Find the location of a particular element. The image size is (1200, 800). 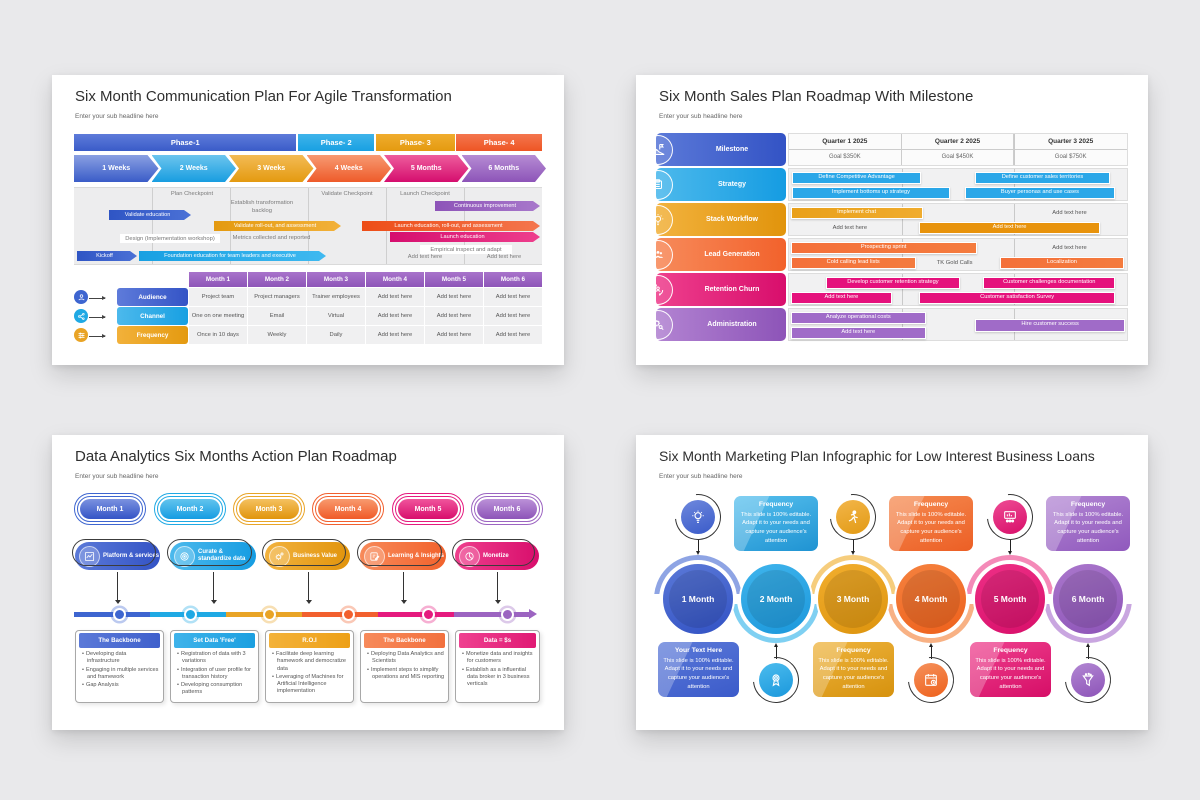

frequency-icon is located at coordinates (81, 335).